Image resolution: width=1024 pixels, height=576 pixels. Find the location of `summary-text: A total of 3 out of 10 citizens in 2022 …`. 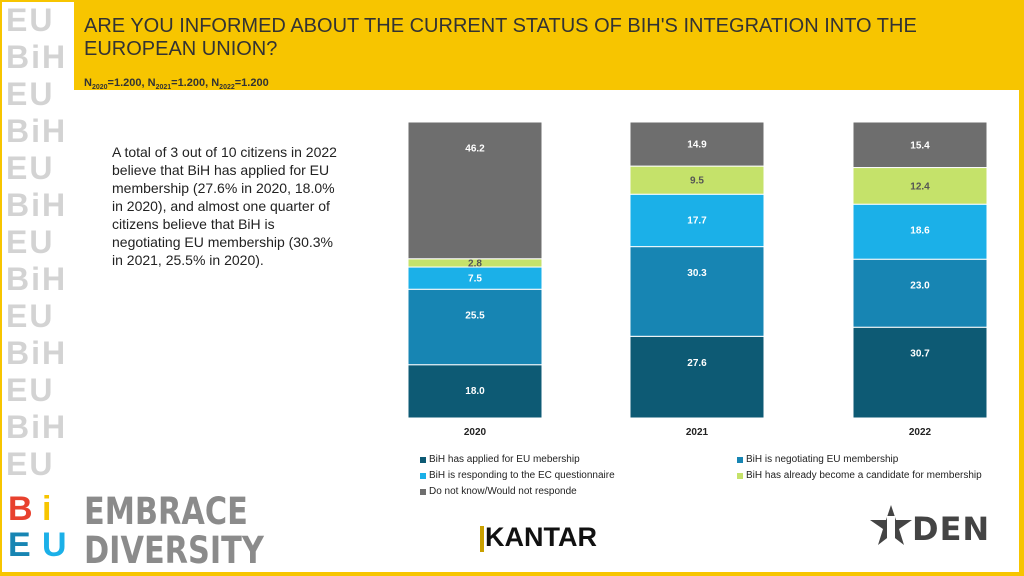

summary-text: A total of 3 out of 10 citizens in 2022 … is located at coordinates (224, 206).